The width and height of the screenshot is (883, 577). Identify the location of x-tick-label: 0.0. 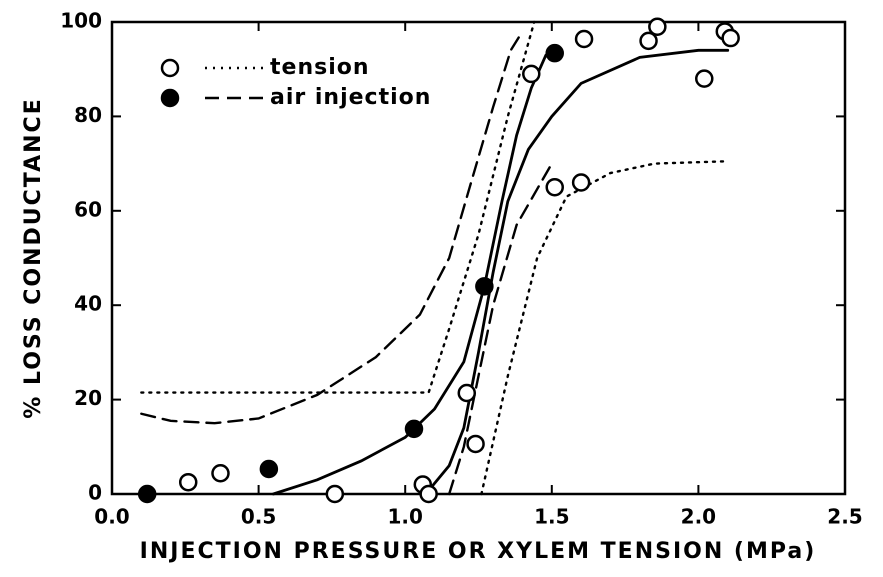
(111, 517).